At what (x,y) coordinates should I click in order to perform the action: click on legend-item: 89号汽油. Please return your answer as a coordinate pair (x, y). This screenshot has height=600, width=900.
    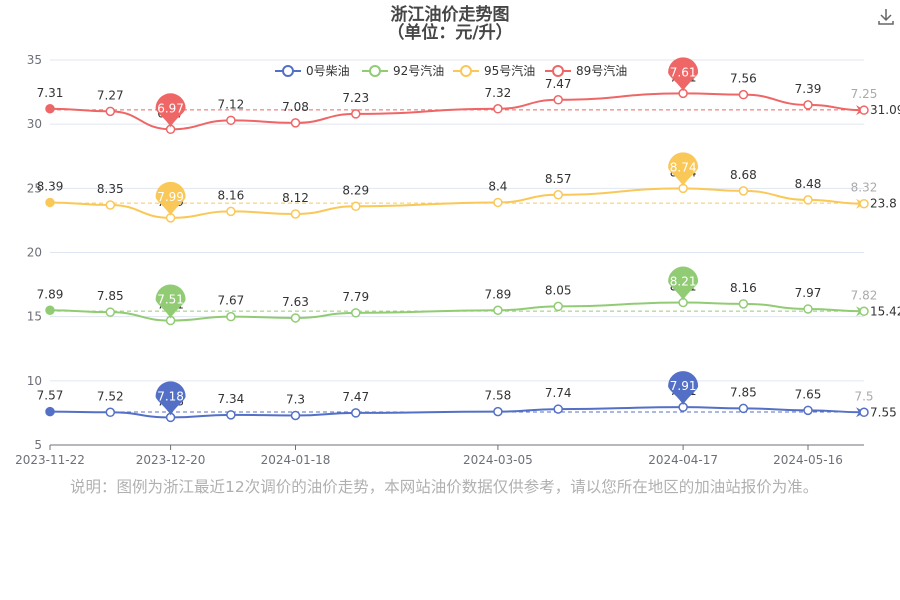
    Looking at the image, I should click on (586, 70).